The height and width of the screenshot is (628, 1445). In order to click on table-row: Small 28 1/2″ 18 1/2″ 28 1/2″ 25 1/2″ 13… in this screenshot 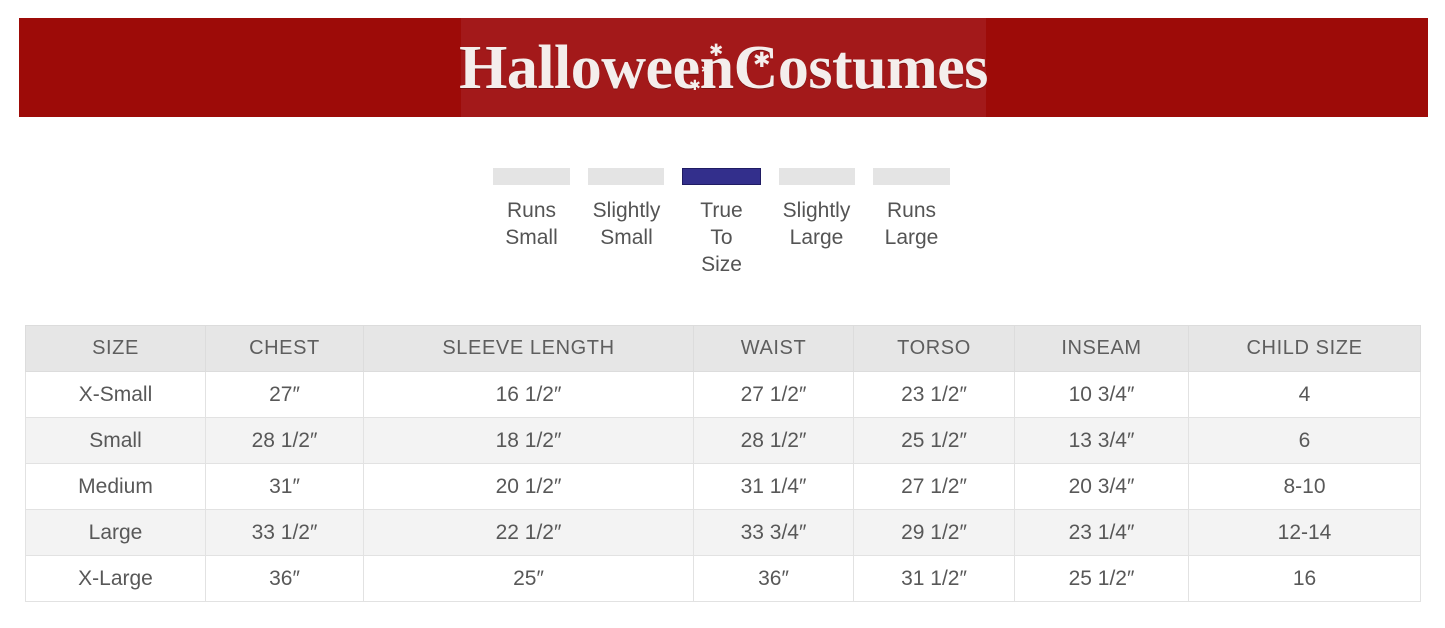, I will do `click(723, 440)`.